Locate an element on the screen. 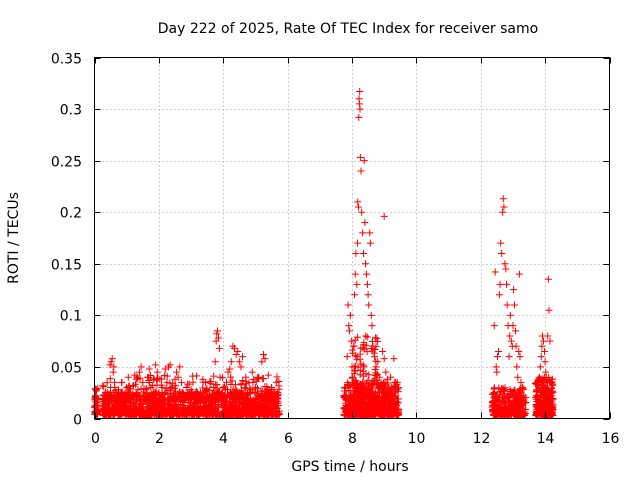 This screenshot has width=640, height=480. y-tick-label: 0.15 is located at coordinates (66, 266).